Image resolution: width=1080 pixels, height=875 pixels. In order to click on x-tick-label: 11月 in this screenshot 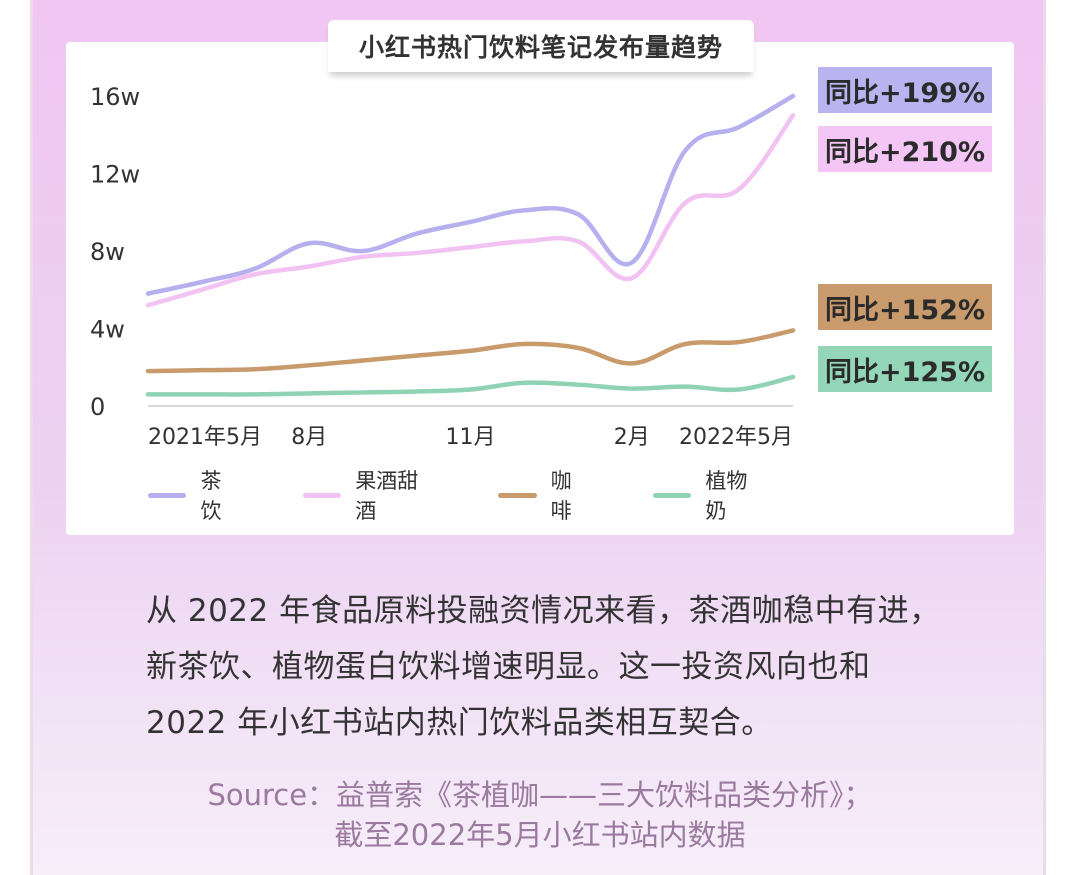, I will do `click(471, 437)`.